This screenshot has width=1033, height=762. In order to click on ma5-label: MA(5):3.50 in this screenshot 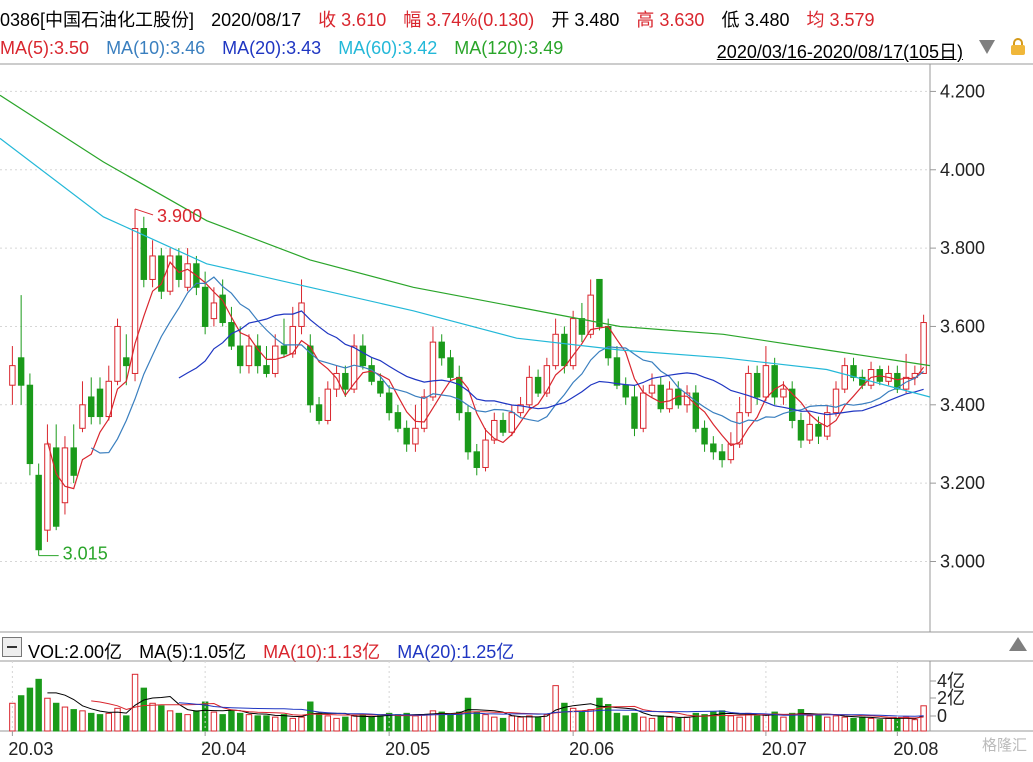, I will do `click(45, 48)`.